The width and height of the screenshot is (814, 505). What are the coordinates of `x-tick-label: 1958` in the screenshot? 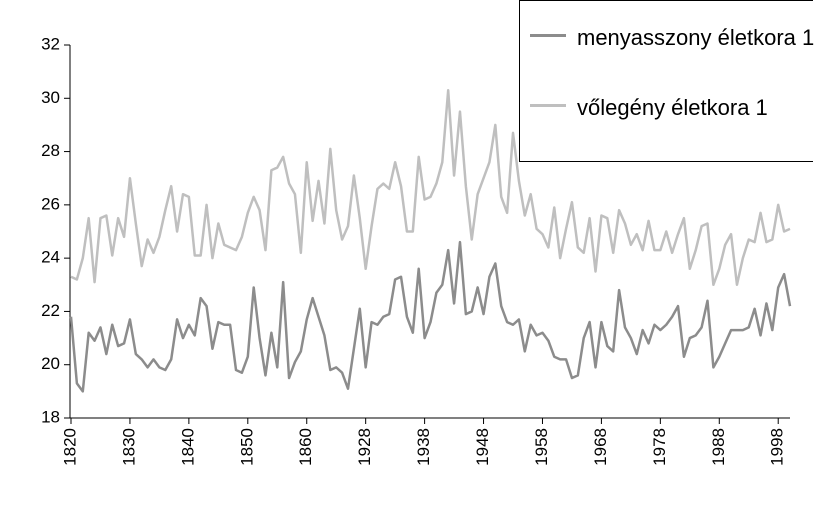 It's located at (541, 447).